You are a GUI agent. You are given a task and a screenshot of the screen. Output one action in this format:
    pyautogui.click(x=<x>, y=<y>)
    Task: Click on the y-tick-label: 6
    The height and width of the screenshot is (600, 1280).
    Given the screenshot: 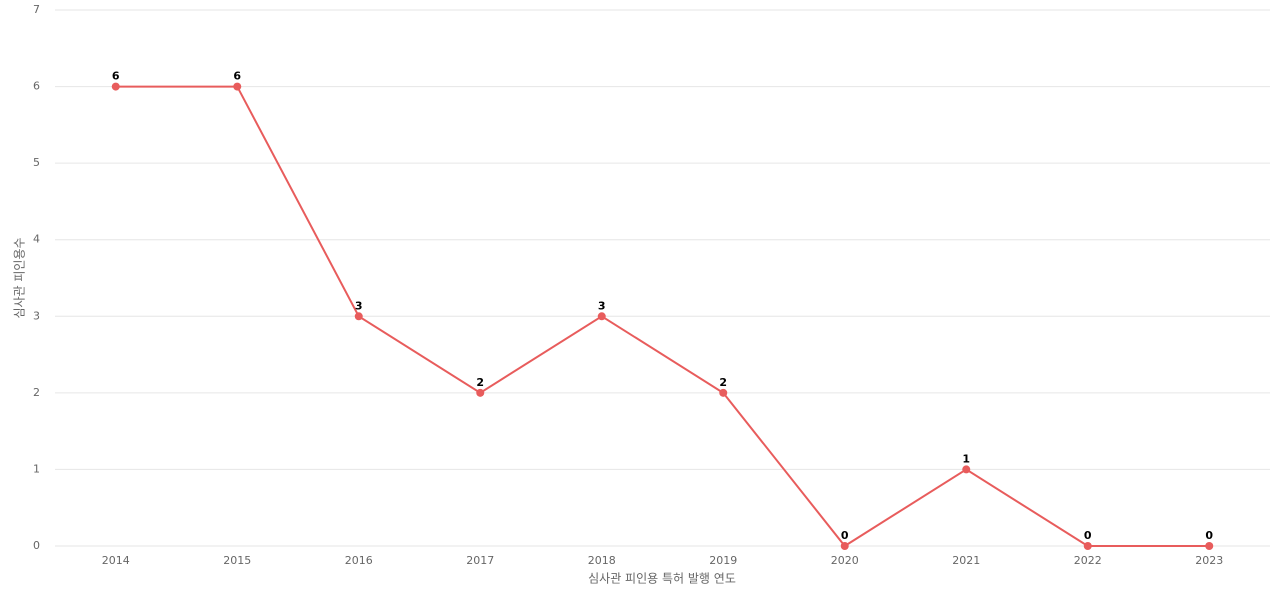 What is the action you would take?
    pyautogui.click(x=36, y=86)
    